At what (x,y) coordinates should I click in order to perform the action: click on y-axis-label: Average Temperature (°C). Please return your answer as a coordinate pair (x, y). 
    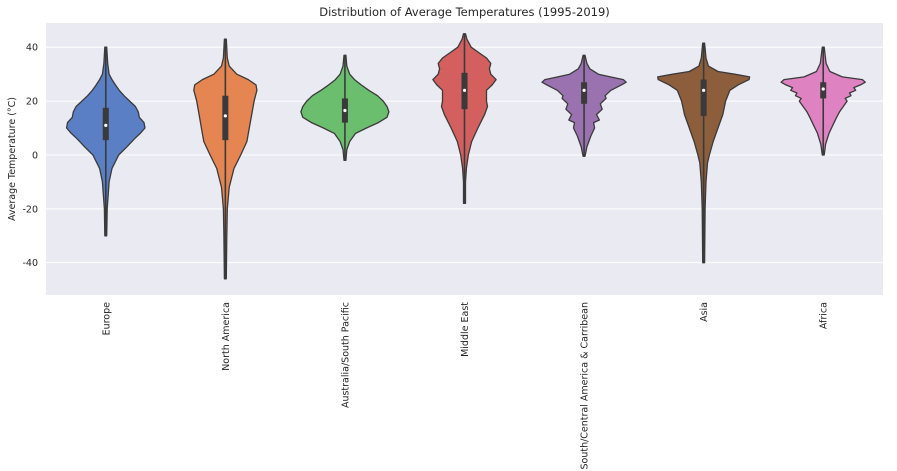
    Looking at the image, I should click on (12, 159).